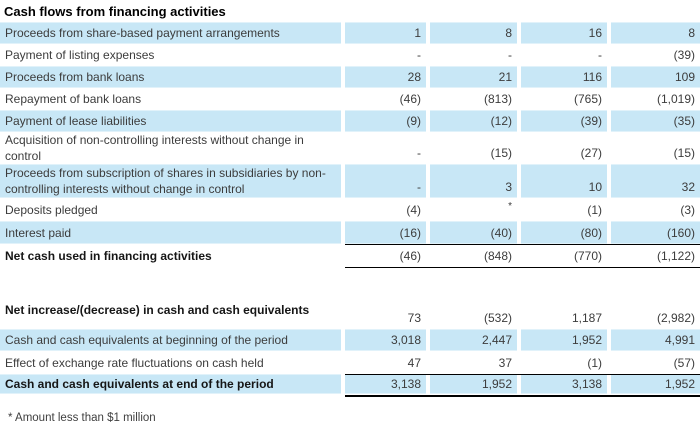  I want to click on table-row: Payment of listing expenses - - - (39), so click(350, 55).